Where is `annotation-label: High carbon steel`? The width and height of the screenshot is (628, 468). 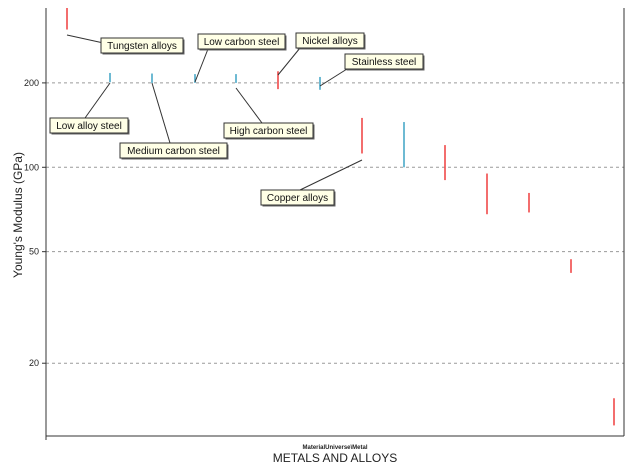 annotation-label: High carbon steel is located at coordinates (269, 131).